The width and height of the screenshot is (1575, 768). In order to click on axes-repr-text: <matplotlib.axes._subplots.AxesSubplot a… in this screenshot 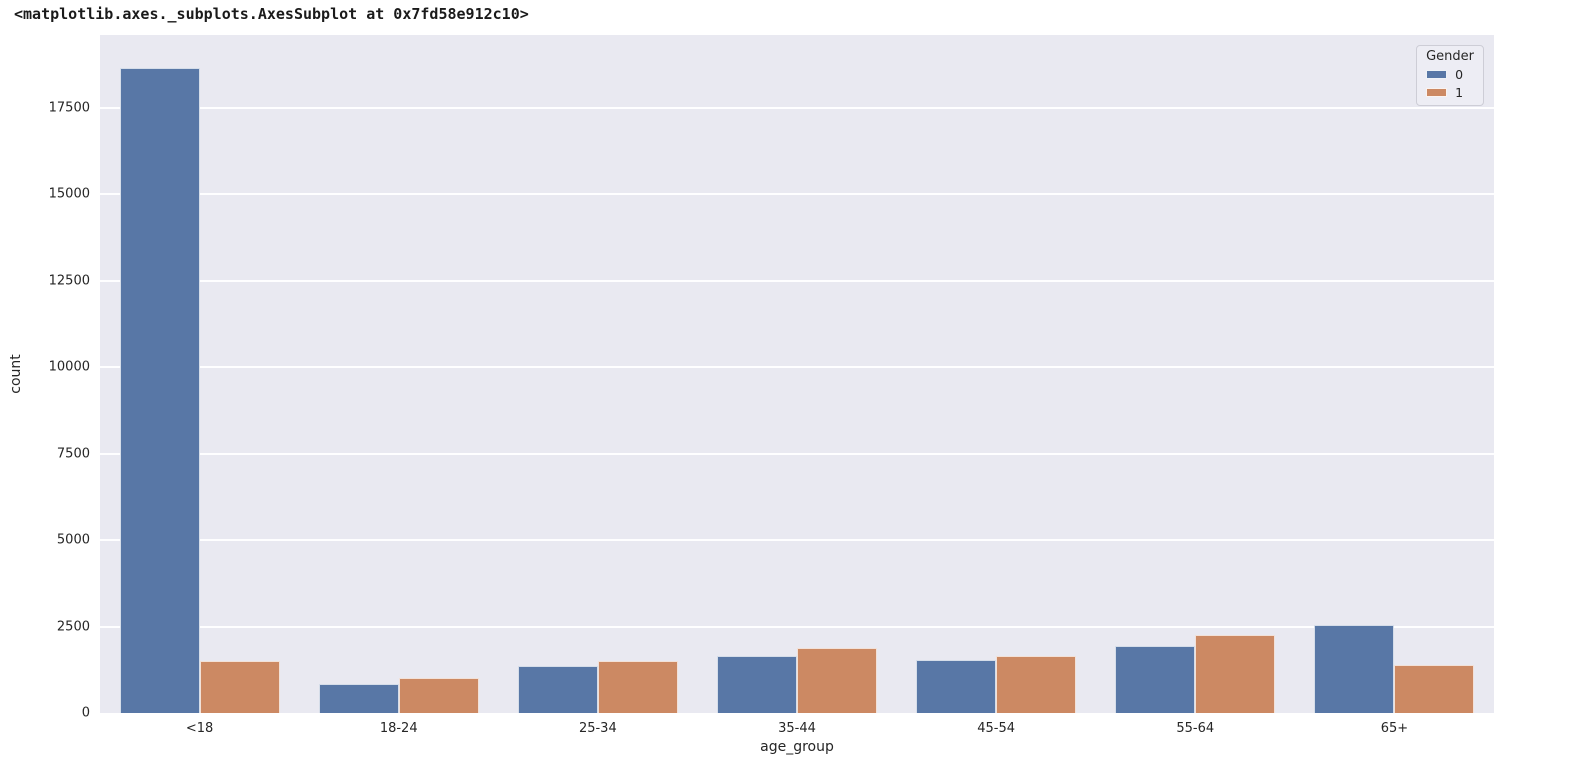, I will do `click(271, 14)`.